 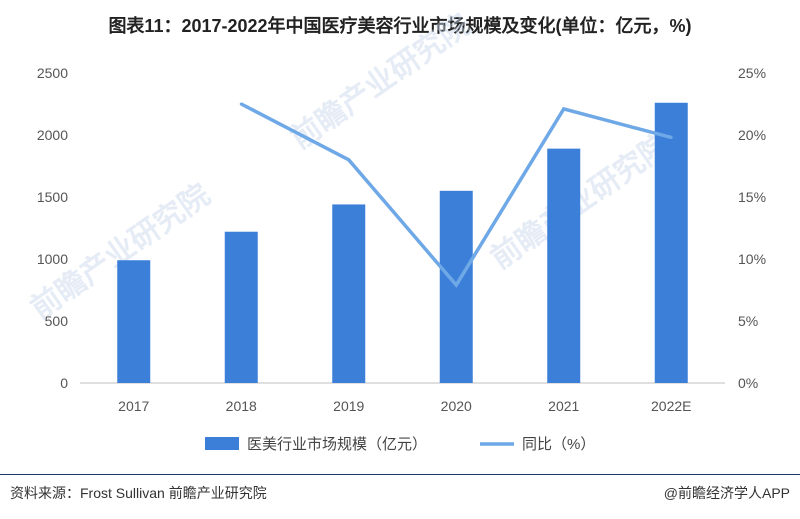 I want to click on growth-point-2018, so click(x=241, y=104).